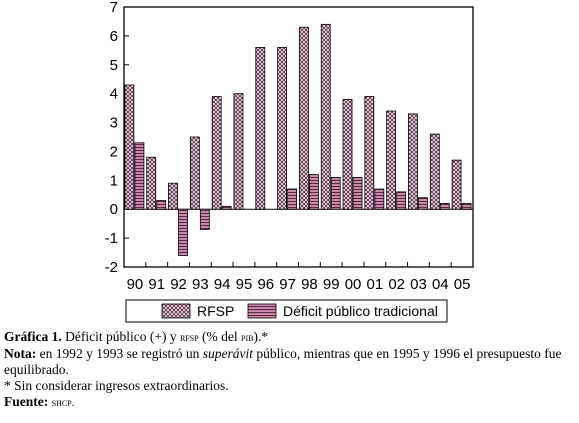 The image size is (579, 423). Describe the element at coordinates (176, 311) in the screenshot. I see `legend-swatch-rfsp` at that location.